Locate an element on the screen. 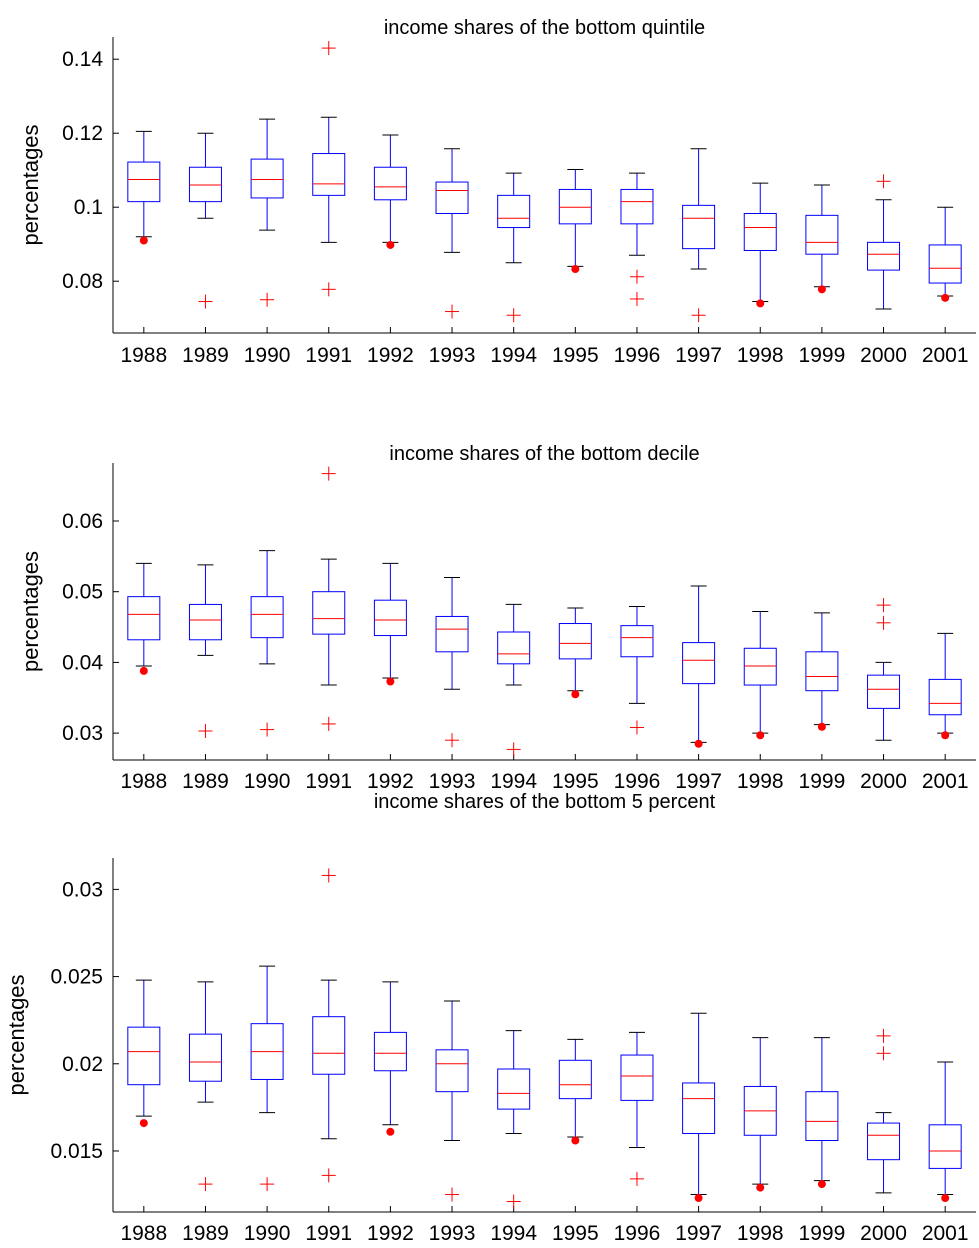  box-1988 is located at coordinates (144, 618).